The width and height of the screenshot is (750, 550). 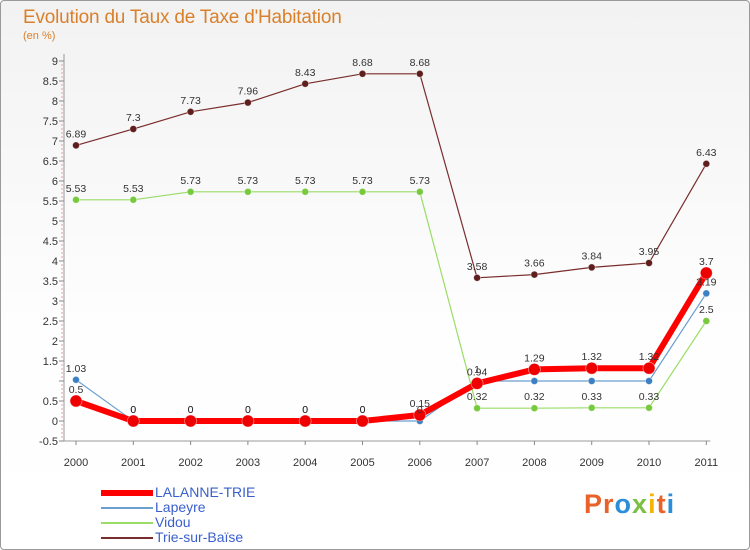 What do you see at coordinates (76, 463) in the screenshot?
I see `x-tick-label: 2000` at bounding box center [76, 463].